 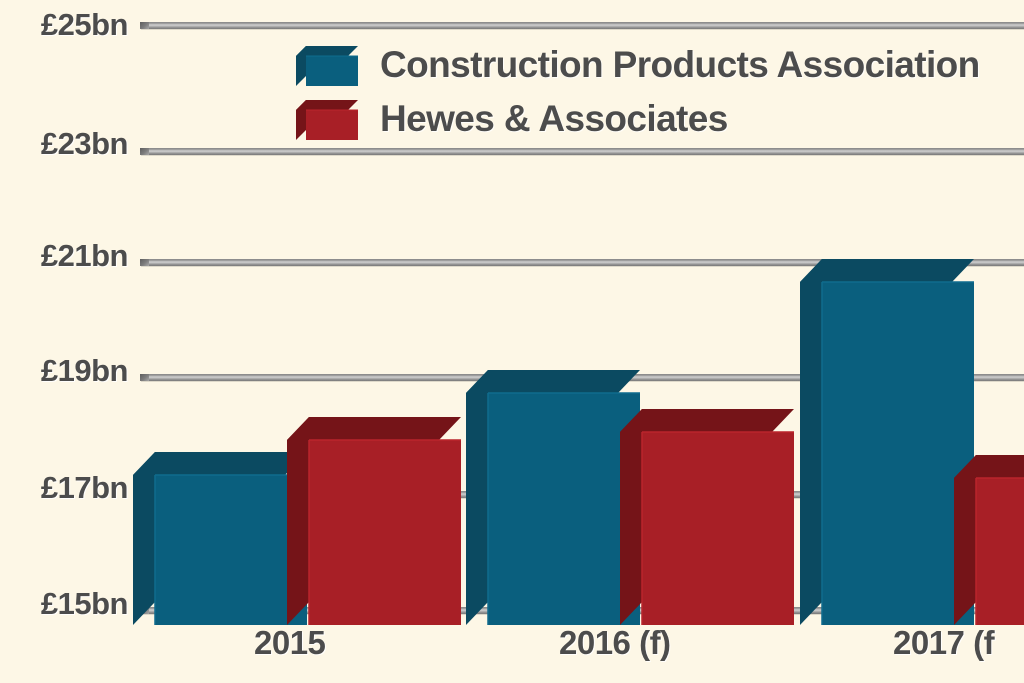 I want to click on x-axis-label-2015: 2015, so click(x=290, y=642).